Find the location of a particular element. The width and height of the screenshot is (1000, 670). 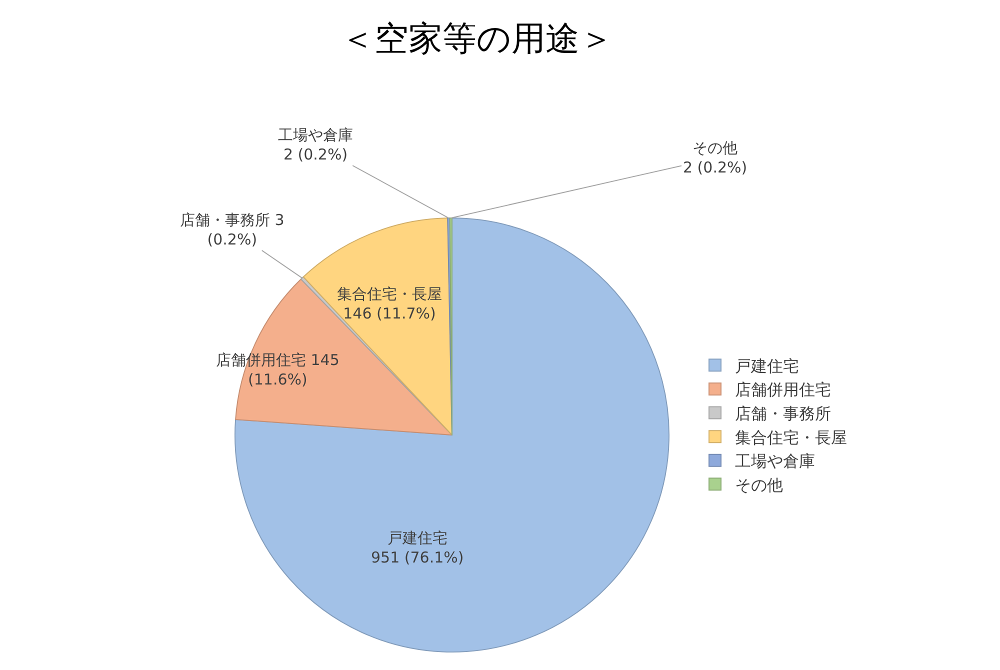

slice-label: 戸建住宅 is located at coordinates (417, 538).